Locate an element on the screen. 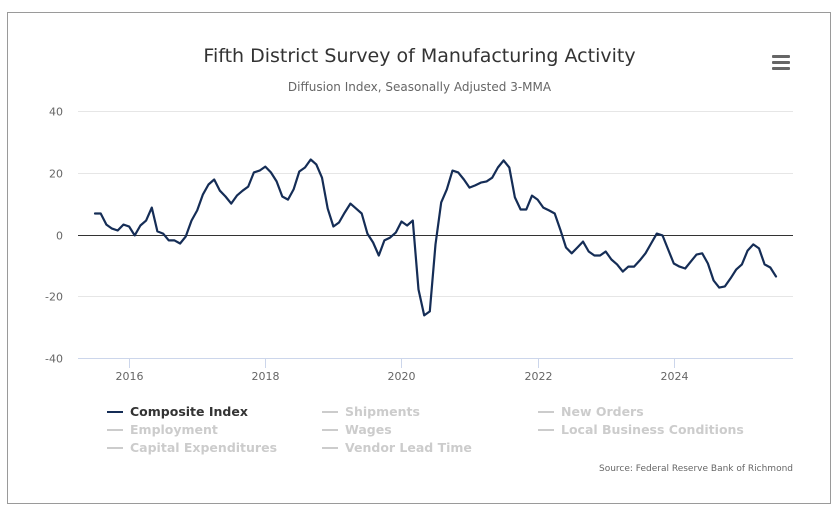 This screenshot has height=515, width=839. legend-item-wages: Wages is located at coordinates (357, 429).